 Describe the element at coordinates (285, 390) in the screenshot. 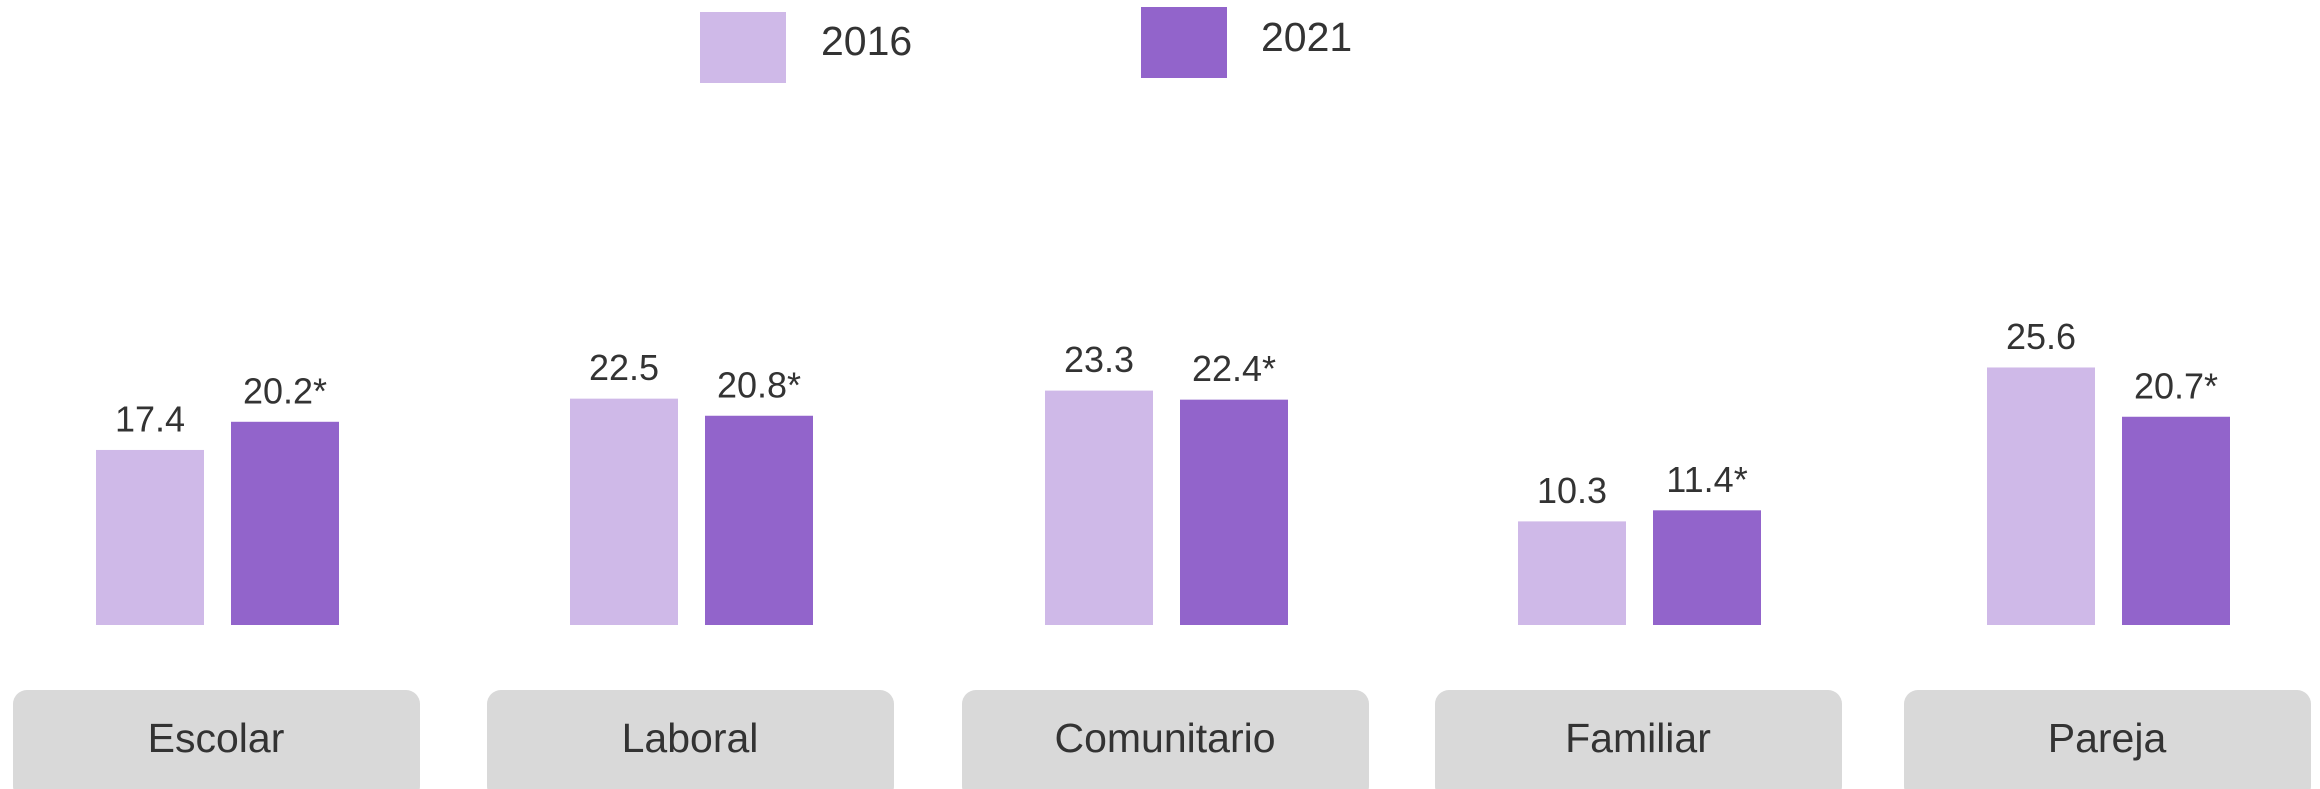

I see `value-label: 20.2*` at that location.